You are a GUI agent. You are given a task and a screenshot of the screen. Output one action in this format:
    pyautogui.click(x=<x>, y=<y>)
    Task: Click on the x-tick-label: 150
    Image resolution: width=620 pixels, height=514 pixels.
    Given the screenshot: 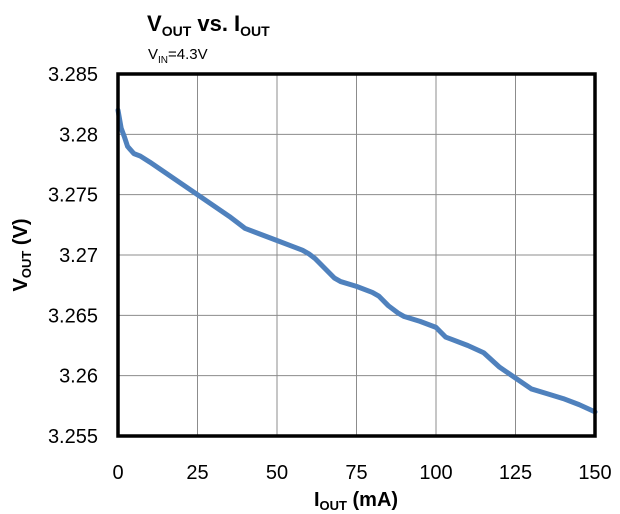 What is the action you would take?
    pyautogui.click(x=594, y=473)
    